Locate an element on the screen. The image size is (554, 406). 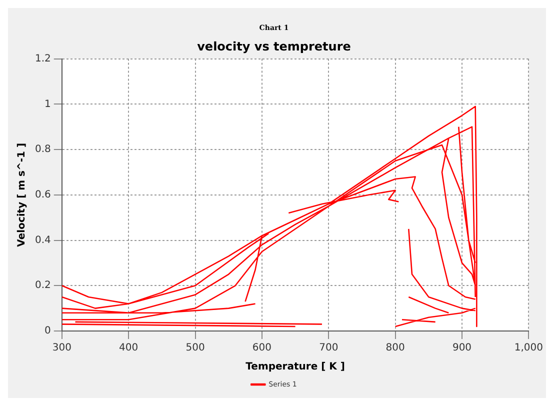
x-tick-label: 400 is located at coordinates (128, 348).